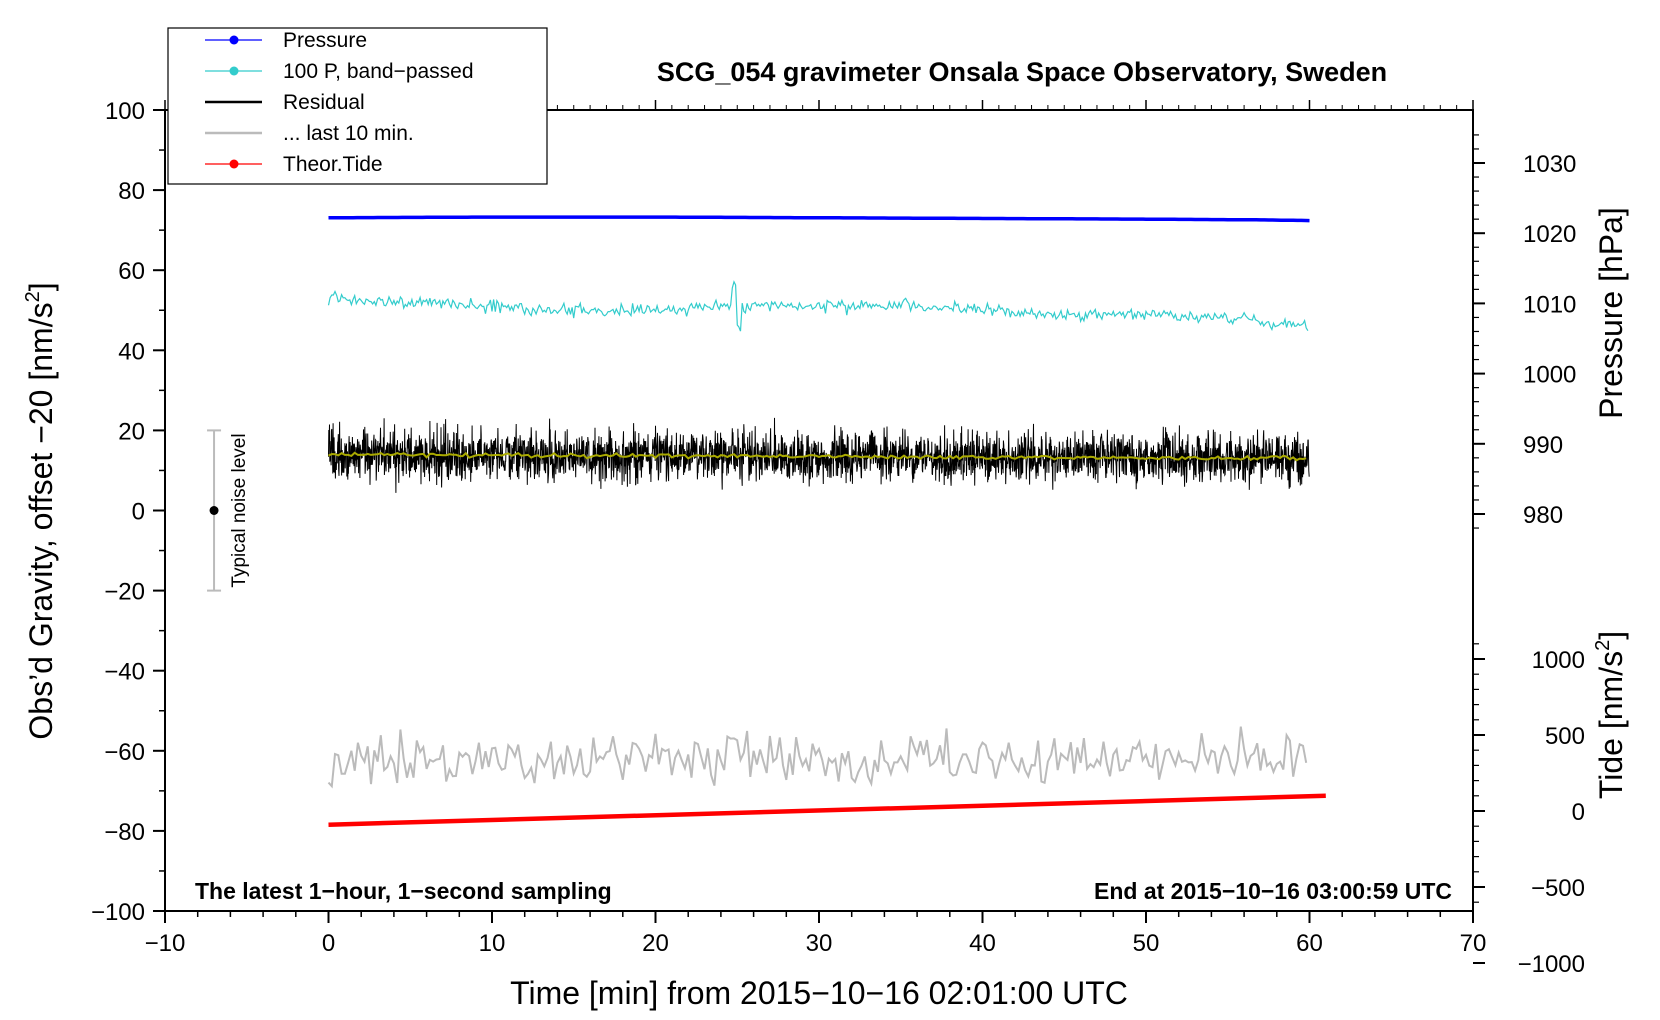 The image size is (1660, 1020). Describe the element at coordinates (131, 191) in the screenshot. I see `y-tick-label: 80` at that location.